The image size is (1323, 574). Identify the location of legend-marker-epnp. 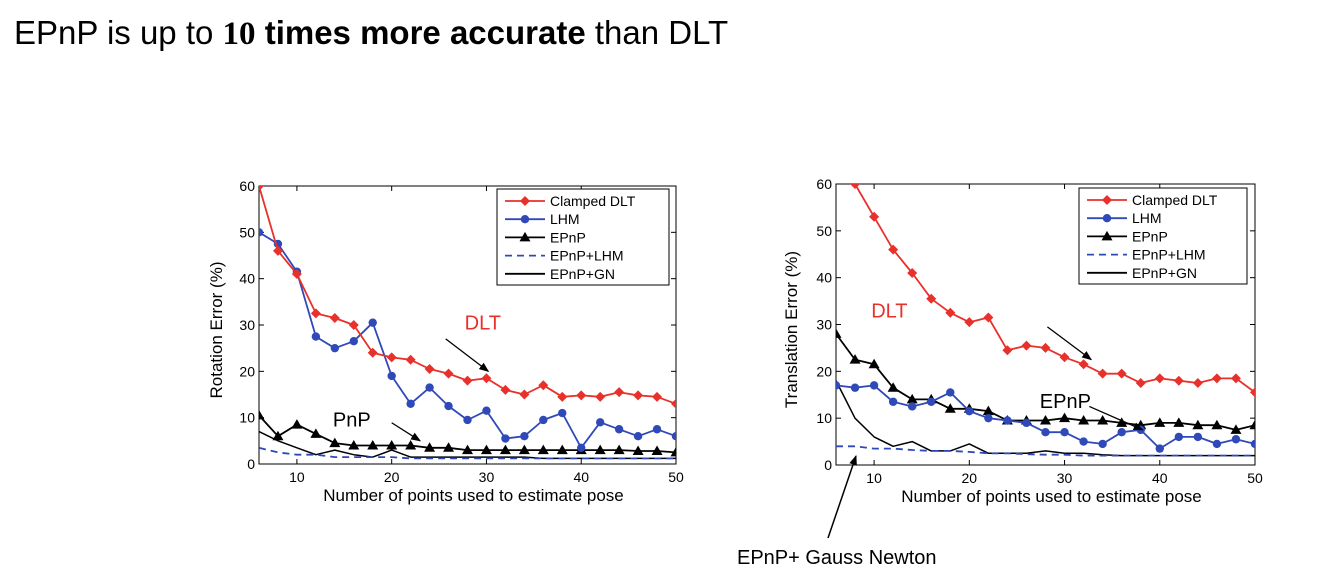
(525, 236).